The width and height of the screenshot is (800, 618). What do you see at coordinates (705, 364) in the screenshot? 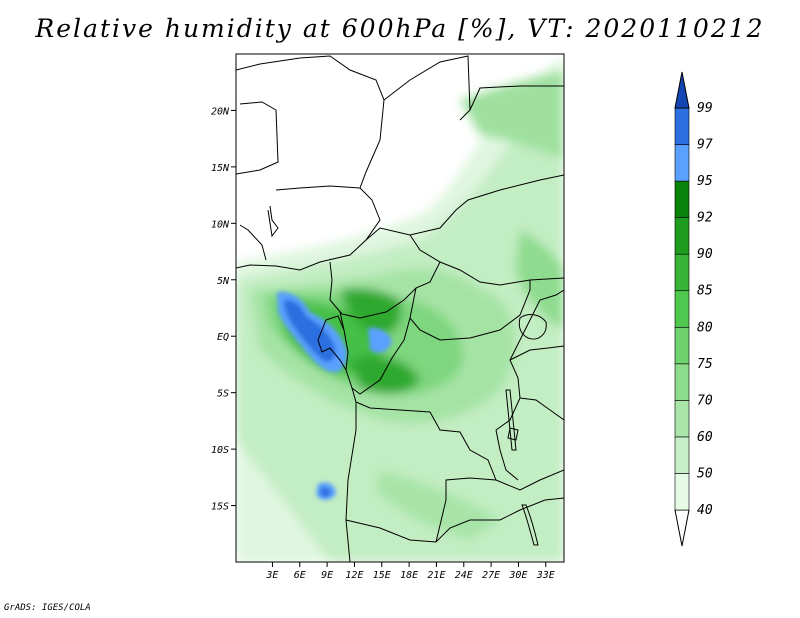
I see `colorbar-label: 75` at bounding box center [705, 364].